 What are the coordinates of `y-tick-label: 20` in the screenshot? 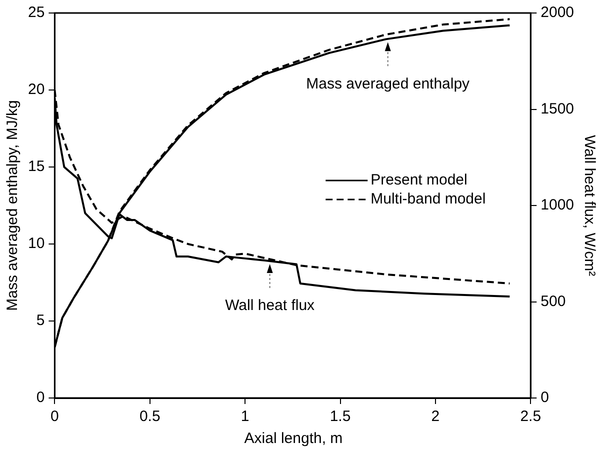 It's located at (36, 89).